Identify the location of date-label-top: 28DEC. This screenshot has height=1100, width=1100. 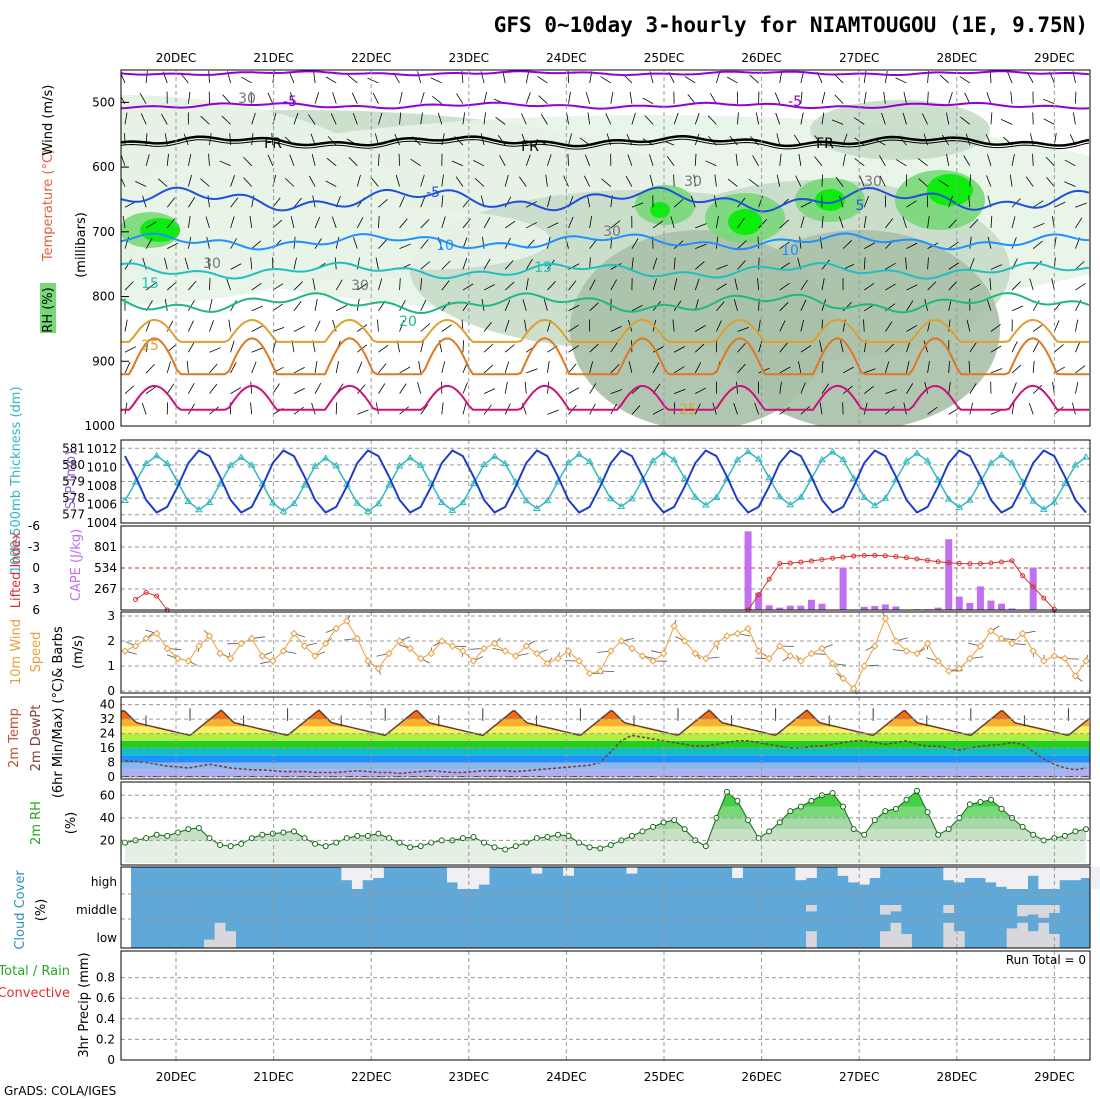
(957, 58).